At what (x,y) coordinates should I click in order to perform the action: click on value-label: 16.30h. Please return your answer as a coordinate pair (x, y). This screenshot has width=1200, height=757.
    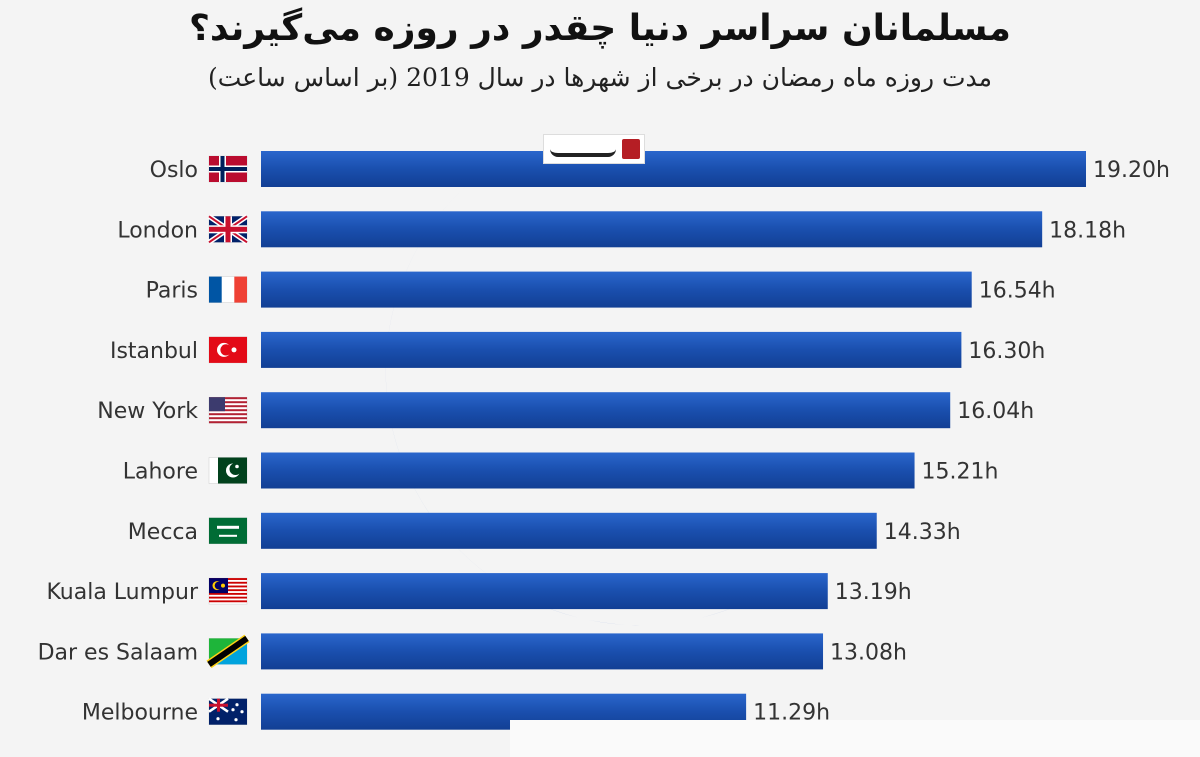
    Looking at the image, I should click on (1006, 351).